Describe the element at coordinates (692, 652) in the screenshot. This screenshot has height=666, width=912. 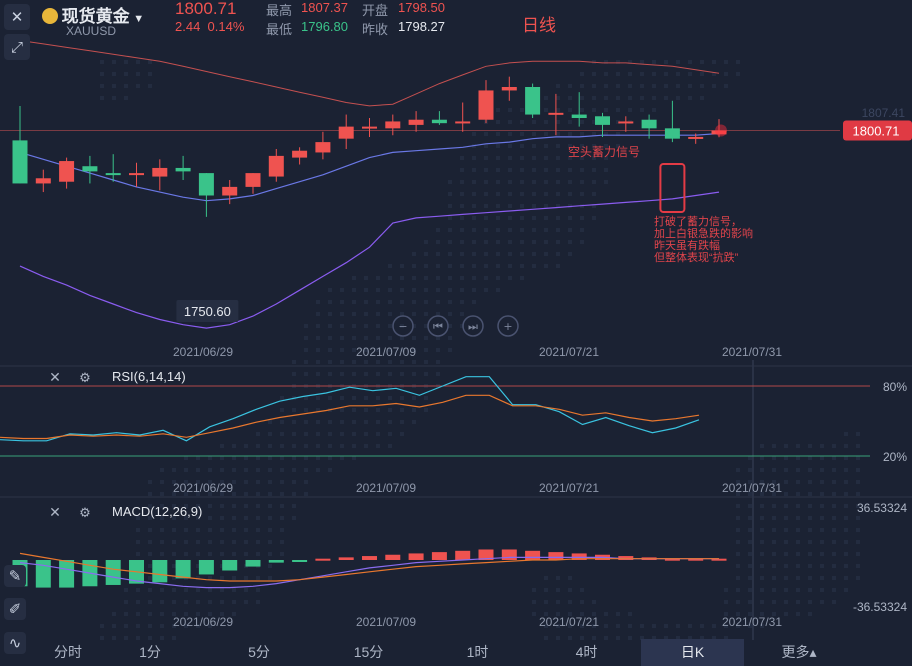
I see `period-tab: 日K` at that location.